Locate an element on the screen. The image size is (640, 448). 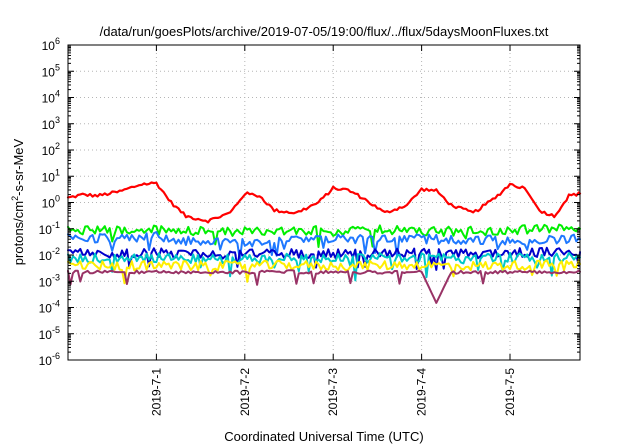
y-axis-label-base: protons/cm is located at coordinates (18, 233).